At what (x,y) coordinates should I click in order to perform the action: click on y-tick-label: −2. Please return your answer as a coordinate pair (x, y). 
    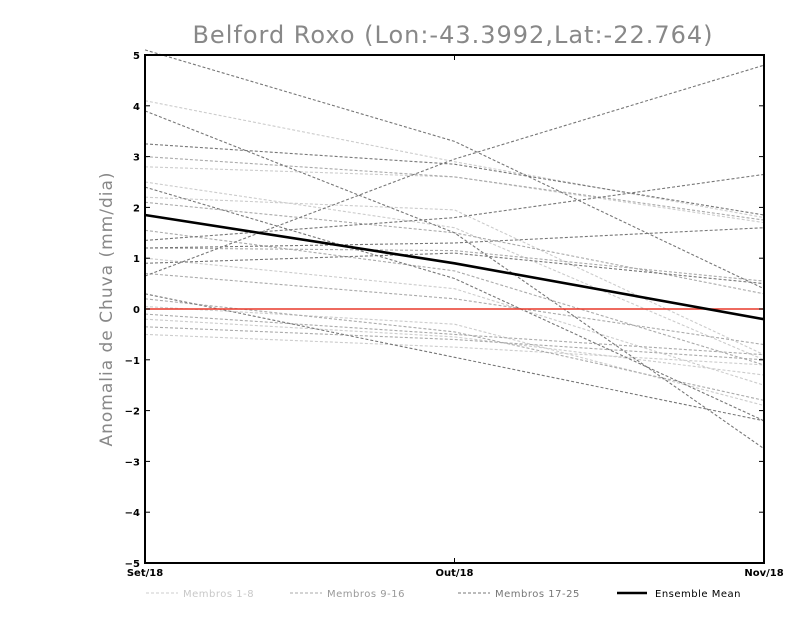
    Looking at the image, I should click on (132, 412).